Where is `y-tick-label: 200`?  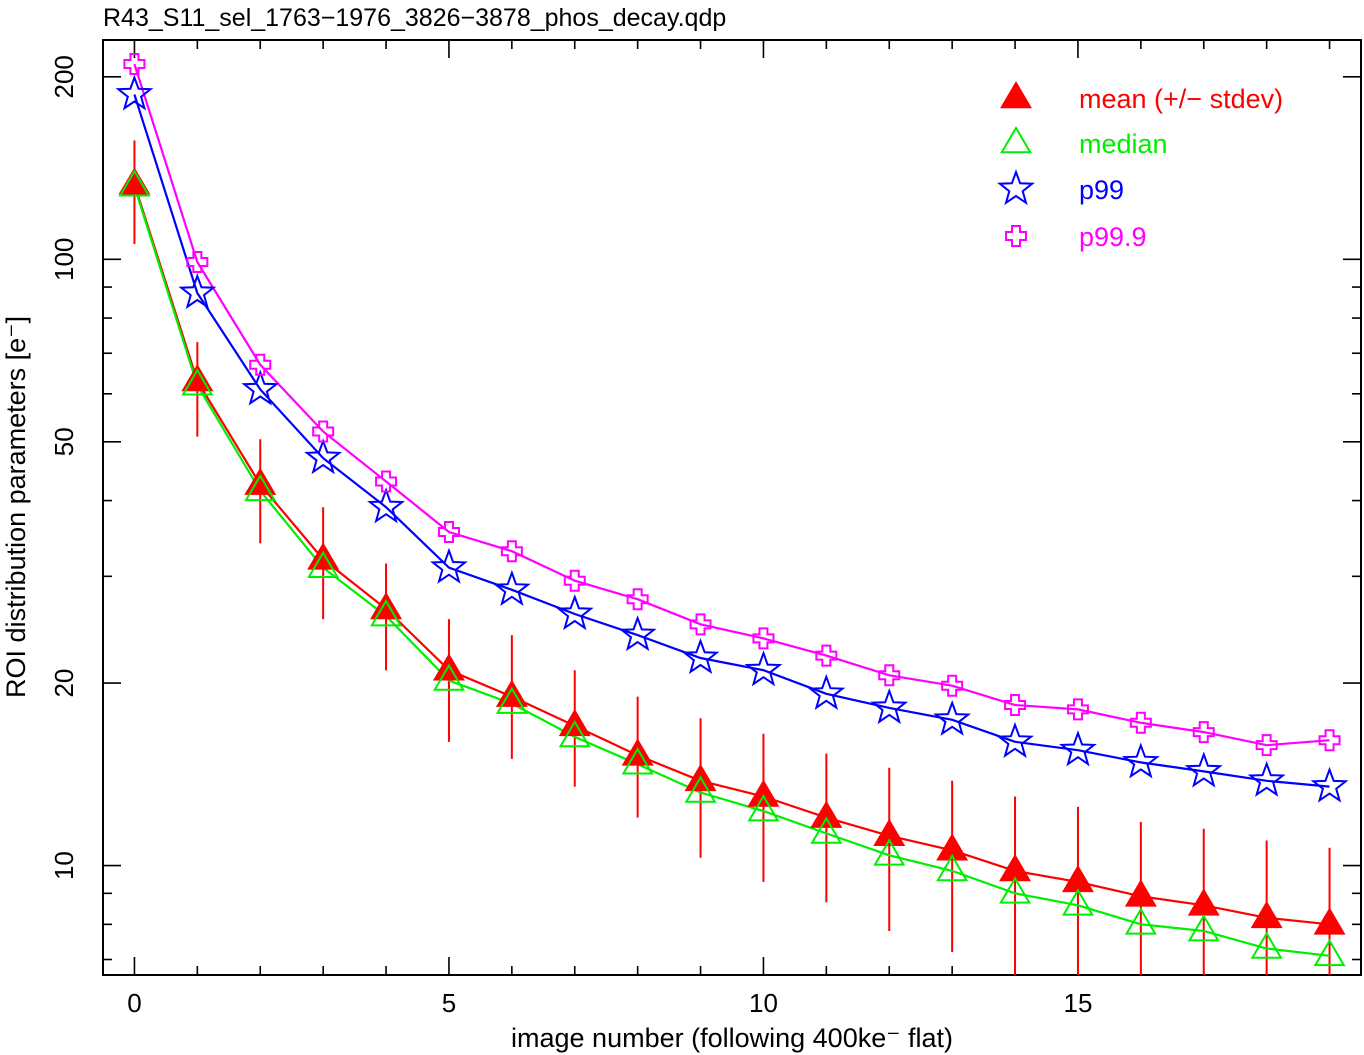
y-tick-label: 200 is located at coordinates (64, 76).